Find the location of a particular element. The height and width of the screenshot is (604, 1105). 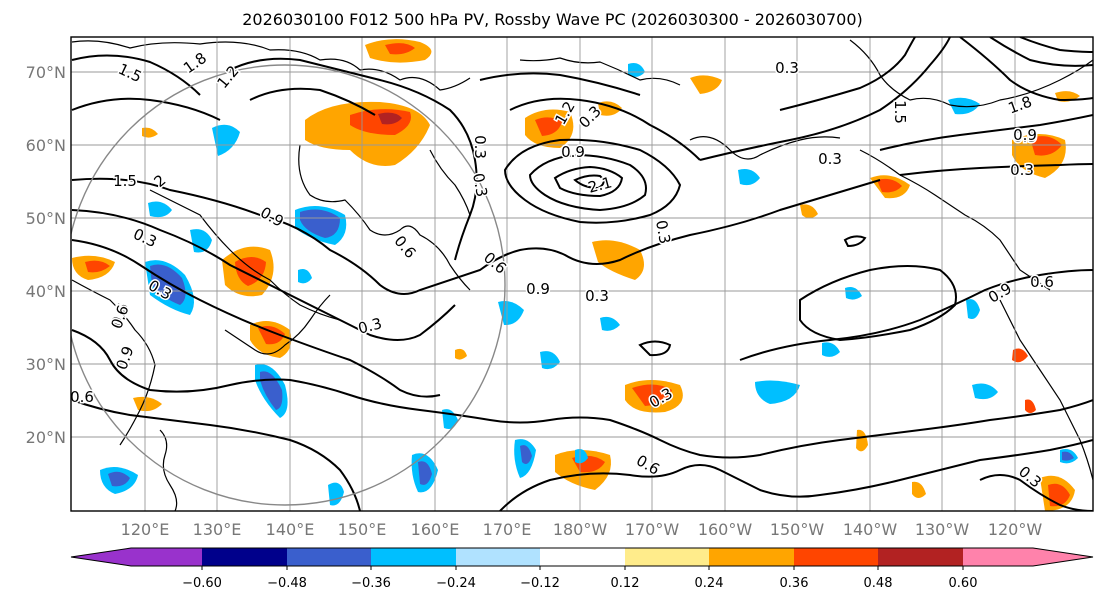

colorbar-outline is located at coordinates (582, 557).